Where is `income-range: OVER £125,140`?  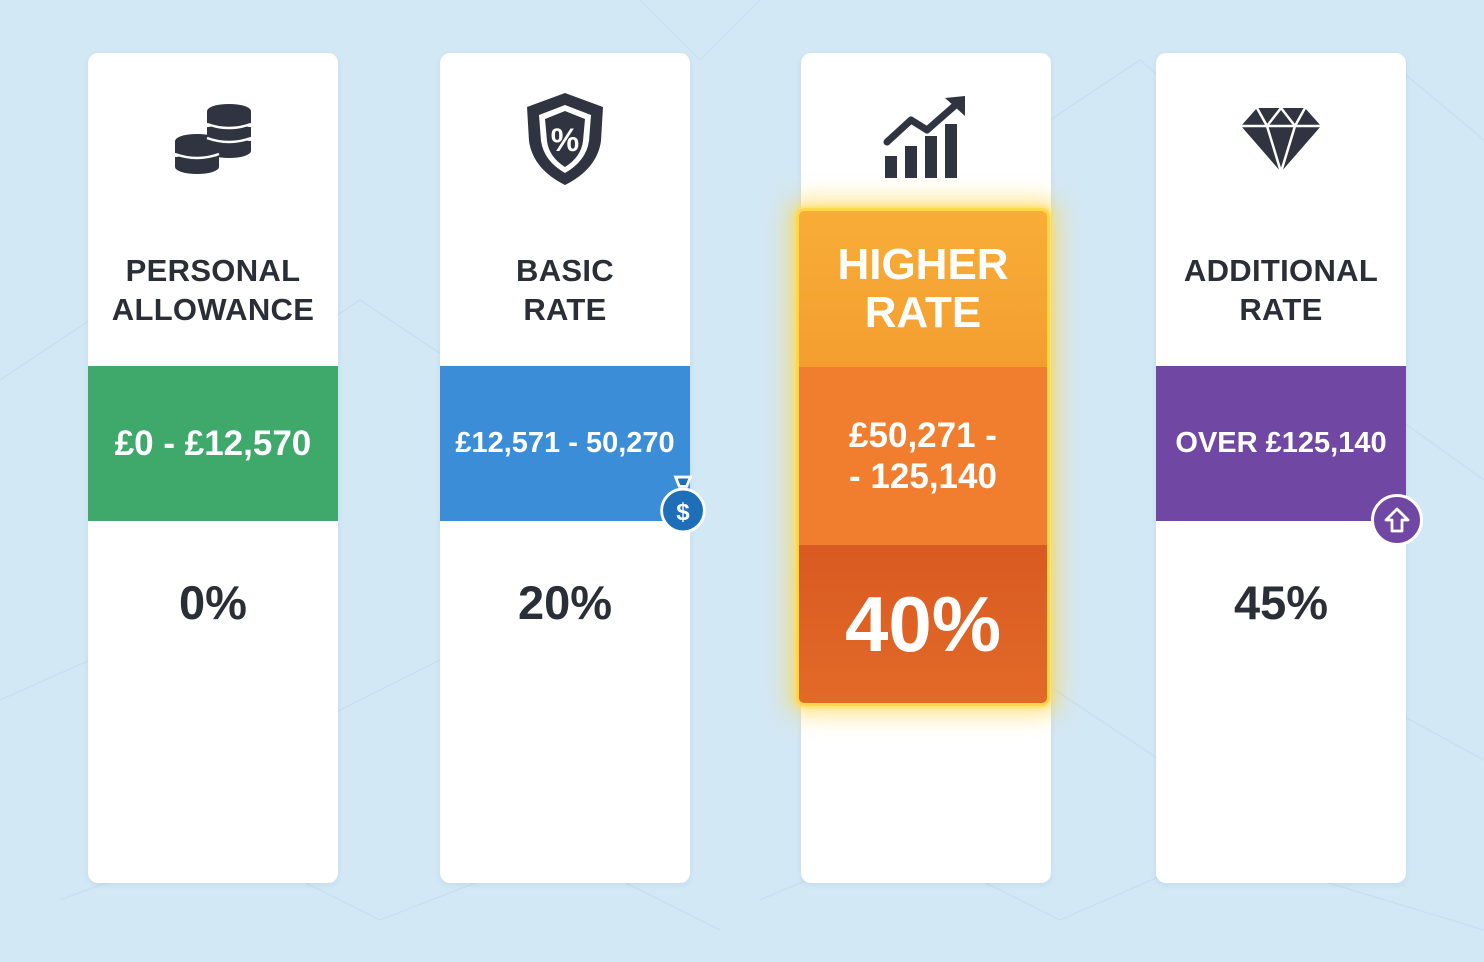 income-range: OVER £125,140 is located at coordinates (1281, 443).